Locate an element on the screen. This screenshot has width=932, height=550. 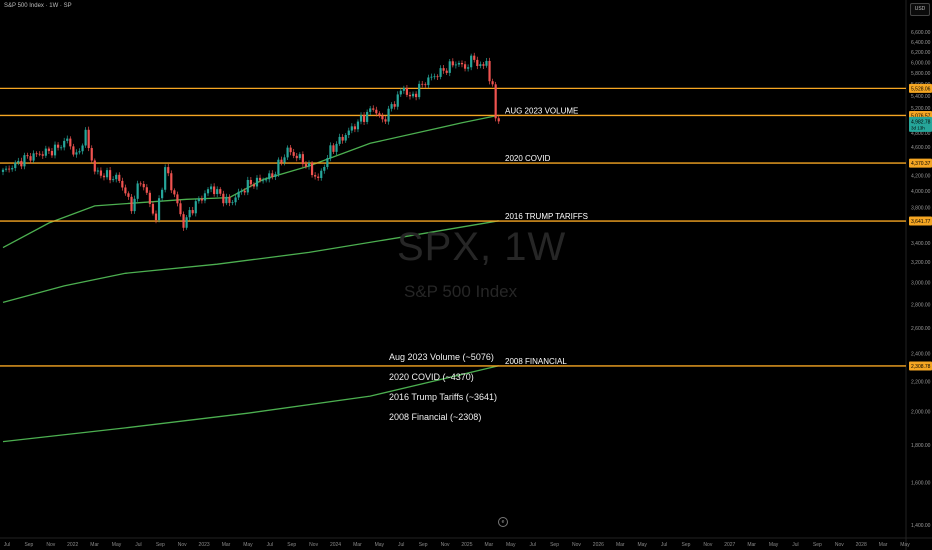
time-tick-label: Jul is located at coordinates (532, 545).